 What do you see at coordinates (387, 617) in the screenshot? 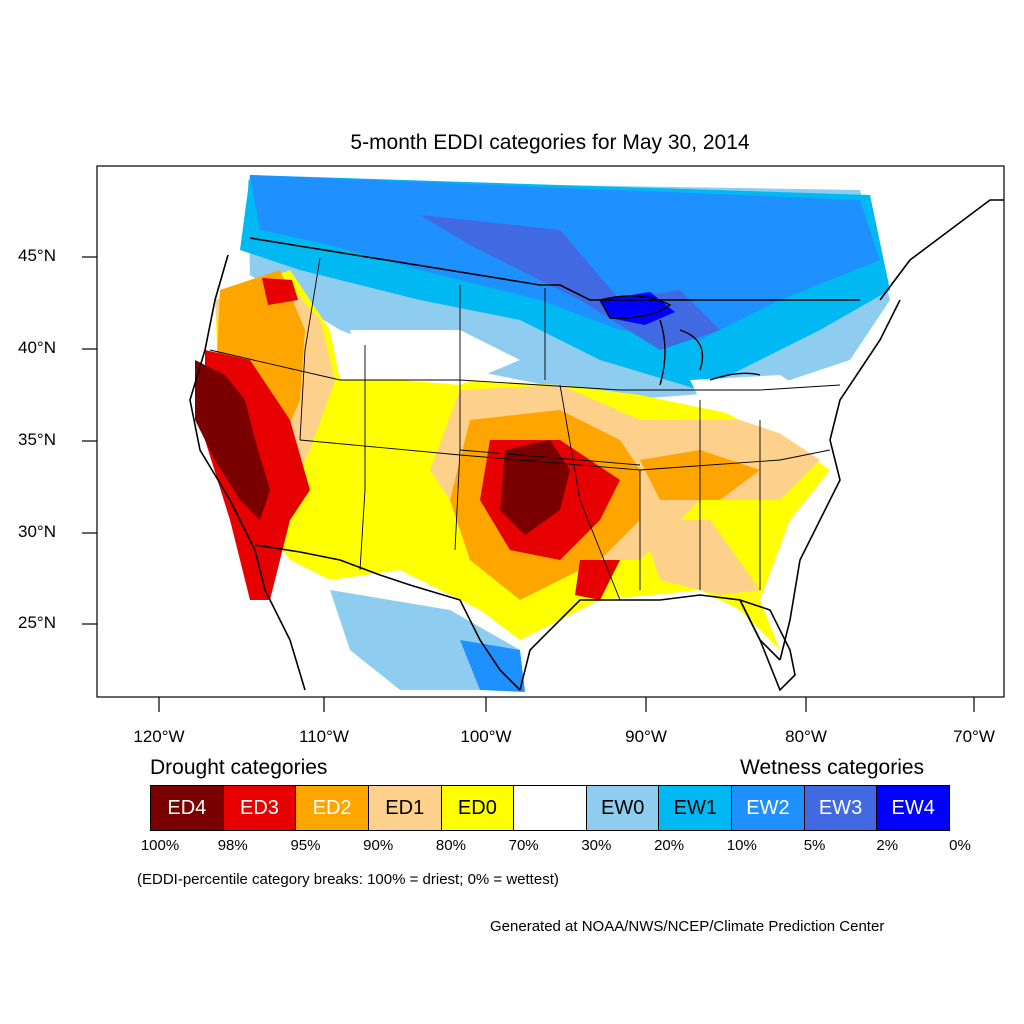
I see `us-mexico-border` at bounding box center [387, 617].